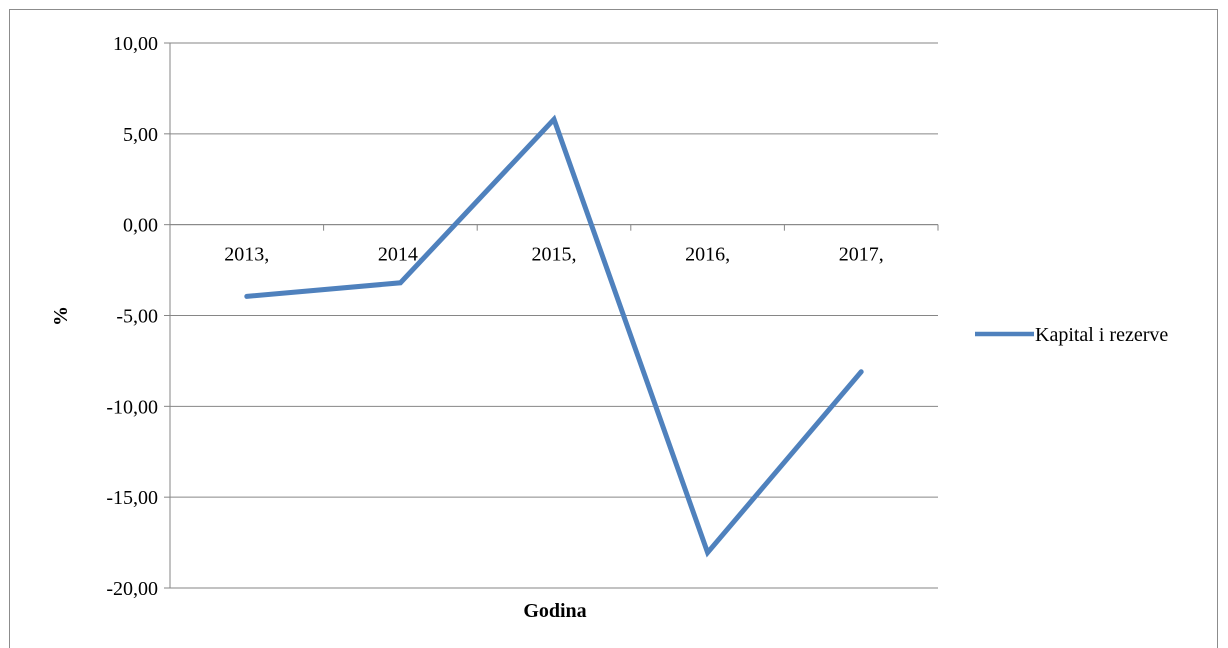  I want to click on x-axis-title: Godina, so click(554, 611).